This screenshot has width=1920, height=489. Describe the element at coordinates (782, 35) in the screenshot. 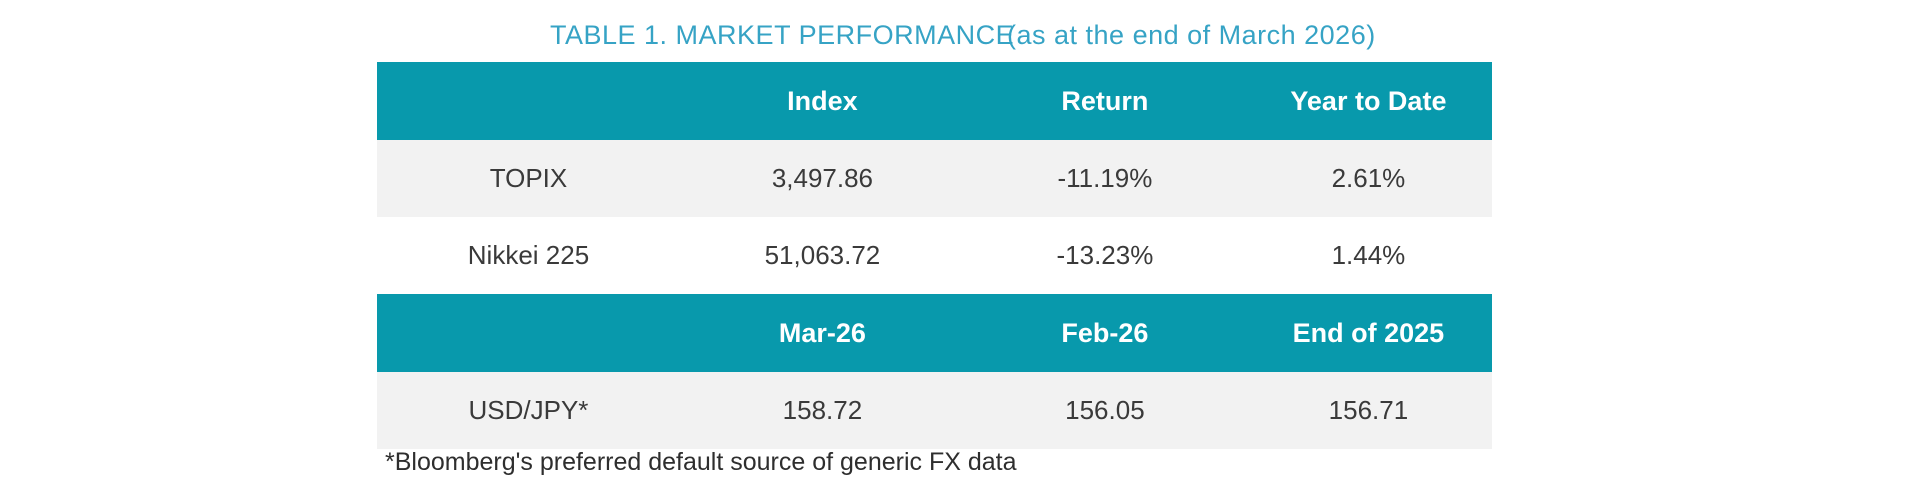

I see `table-title: TABLE 1. MARKET PERFORMANCE` at that location.